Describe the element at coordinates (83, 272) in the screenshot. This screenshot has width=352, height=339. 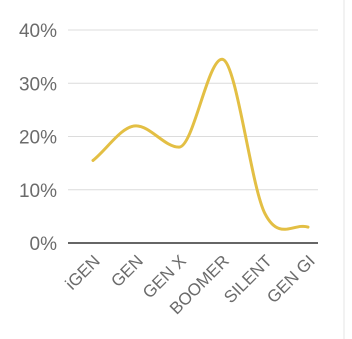
I see `x-category-label-igen: iGEN` at that location.